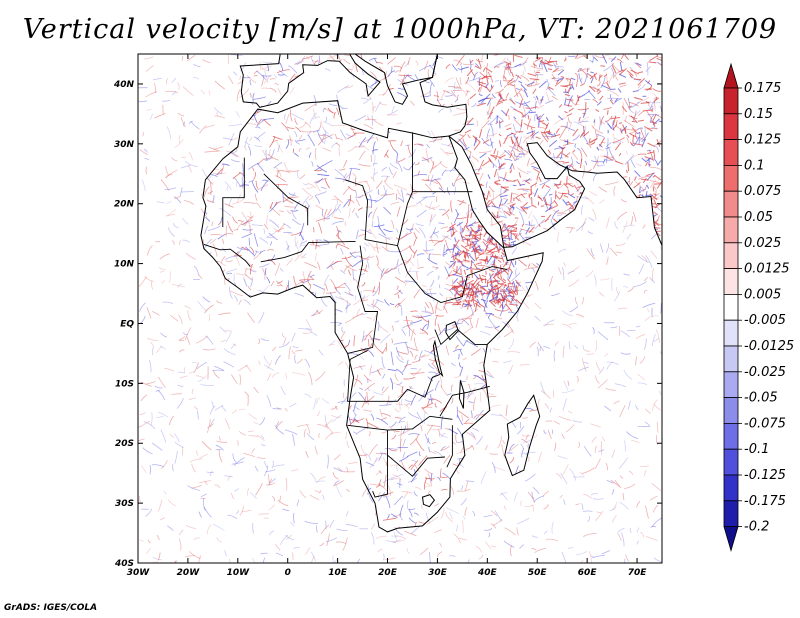 Image resolution: width=800 pixels, height=618 pixels. I want to click on colorbar-label: 0.15, so click(758, 114).